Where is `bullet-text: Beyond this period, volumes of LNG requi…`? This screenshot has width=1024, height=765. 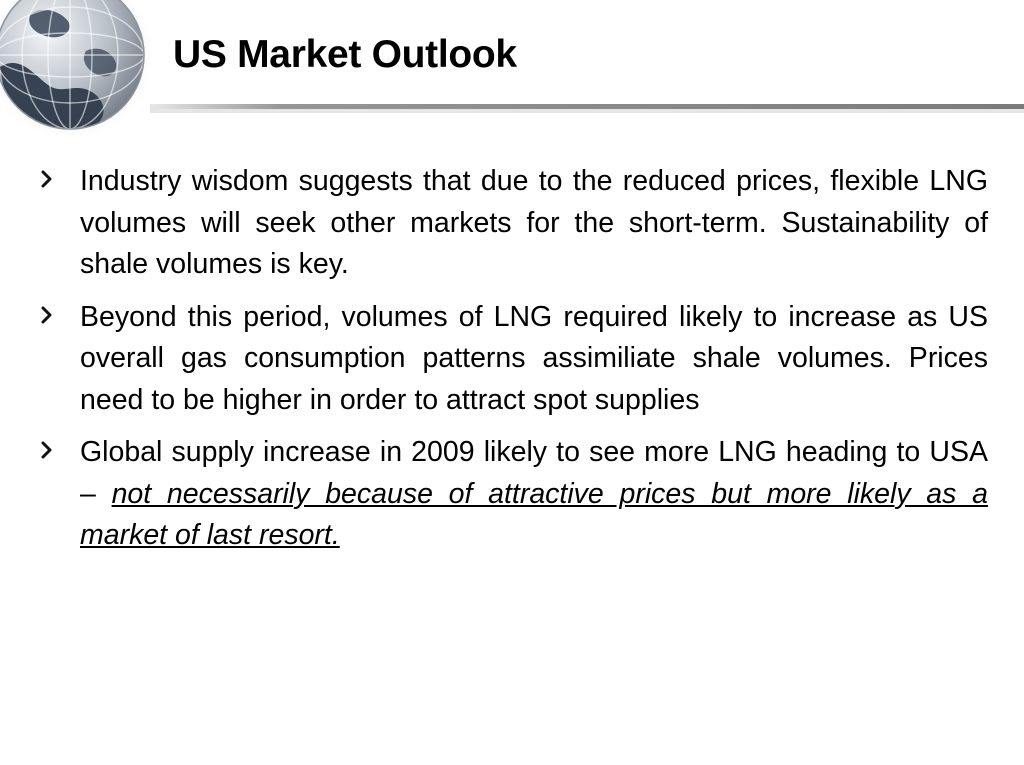
bullet-text: Beyond this period, volumes of LNG requi… is located at coordinates (534, 358).